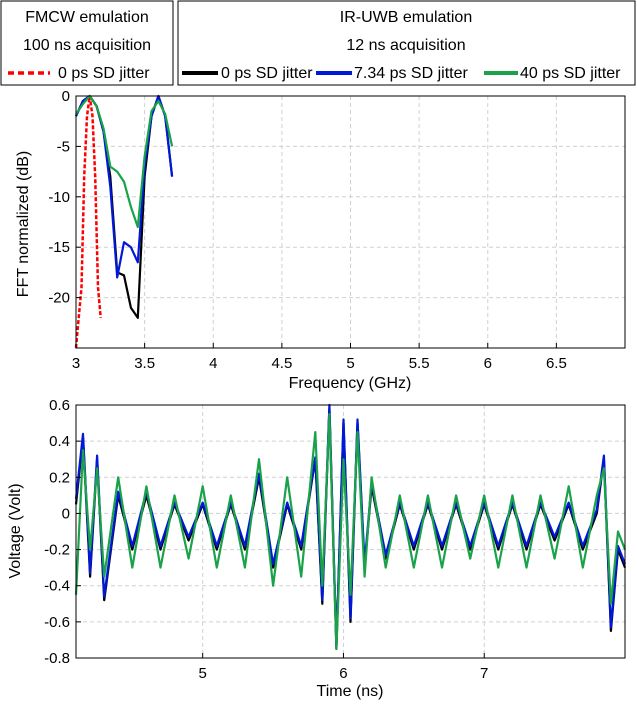 This screenshot has height=704, width=637. What do you see at coordinates (406, 17) in the screenshot?
I see `legend-iruwb-title: IR-UWB emulation` at bounding box center [406, 17].